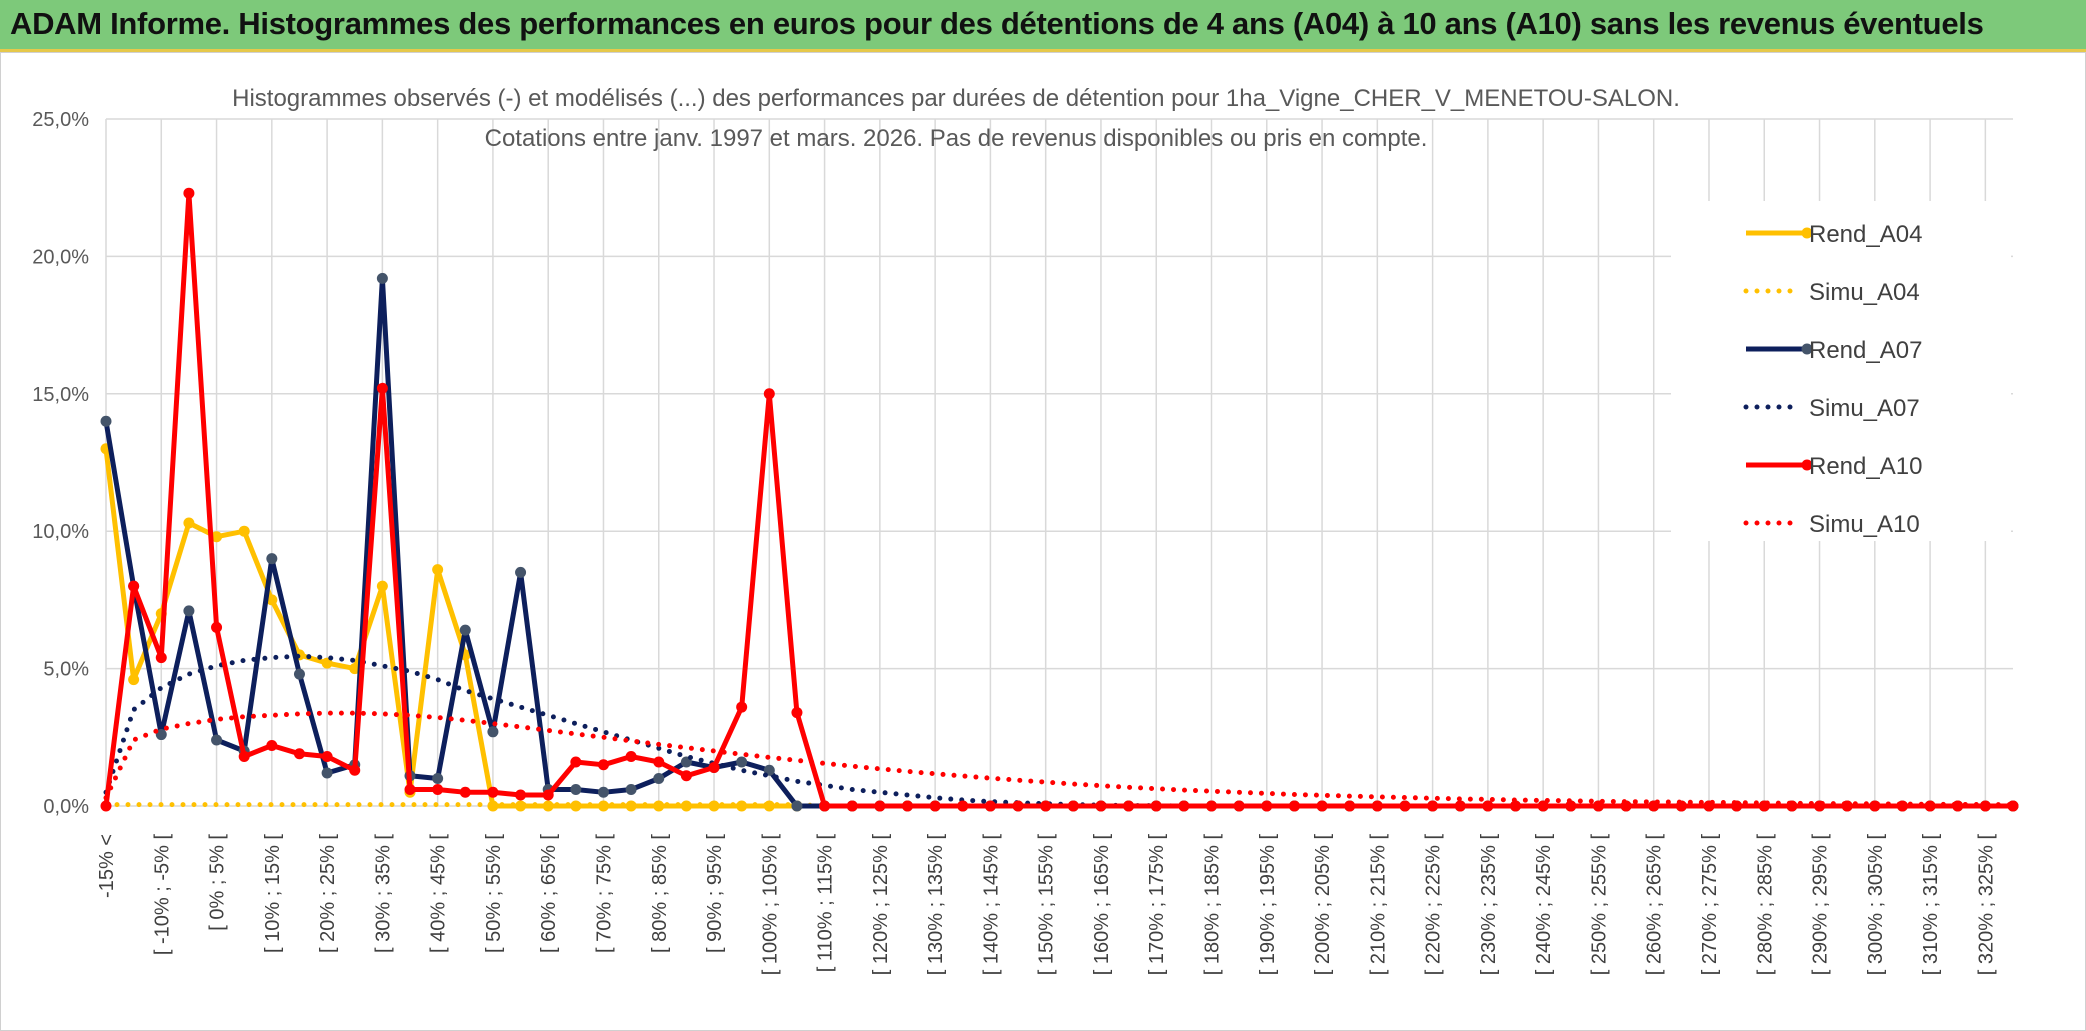 This screenshot has width=2086, height=1031. Describe the element at coordinates (881, 905) in the screenshot. I see `x-tick-label: [ 120% ; 125% [` at that location.